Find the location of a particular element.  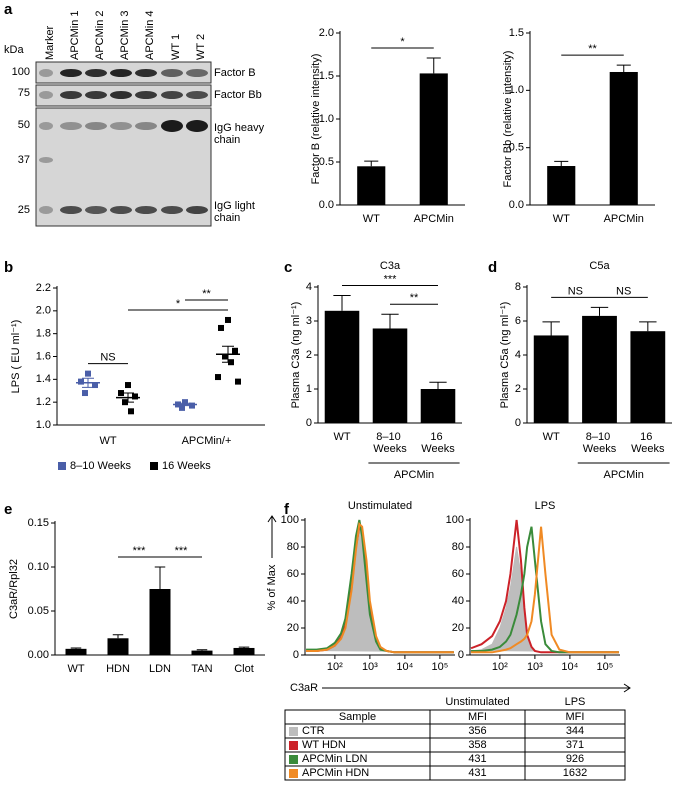

y-tick-label: 0.5 is located at coordinates (516, 148).